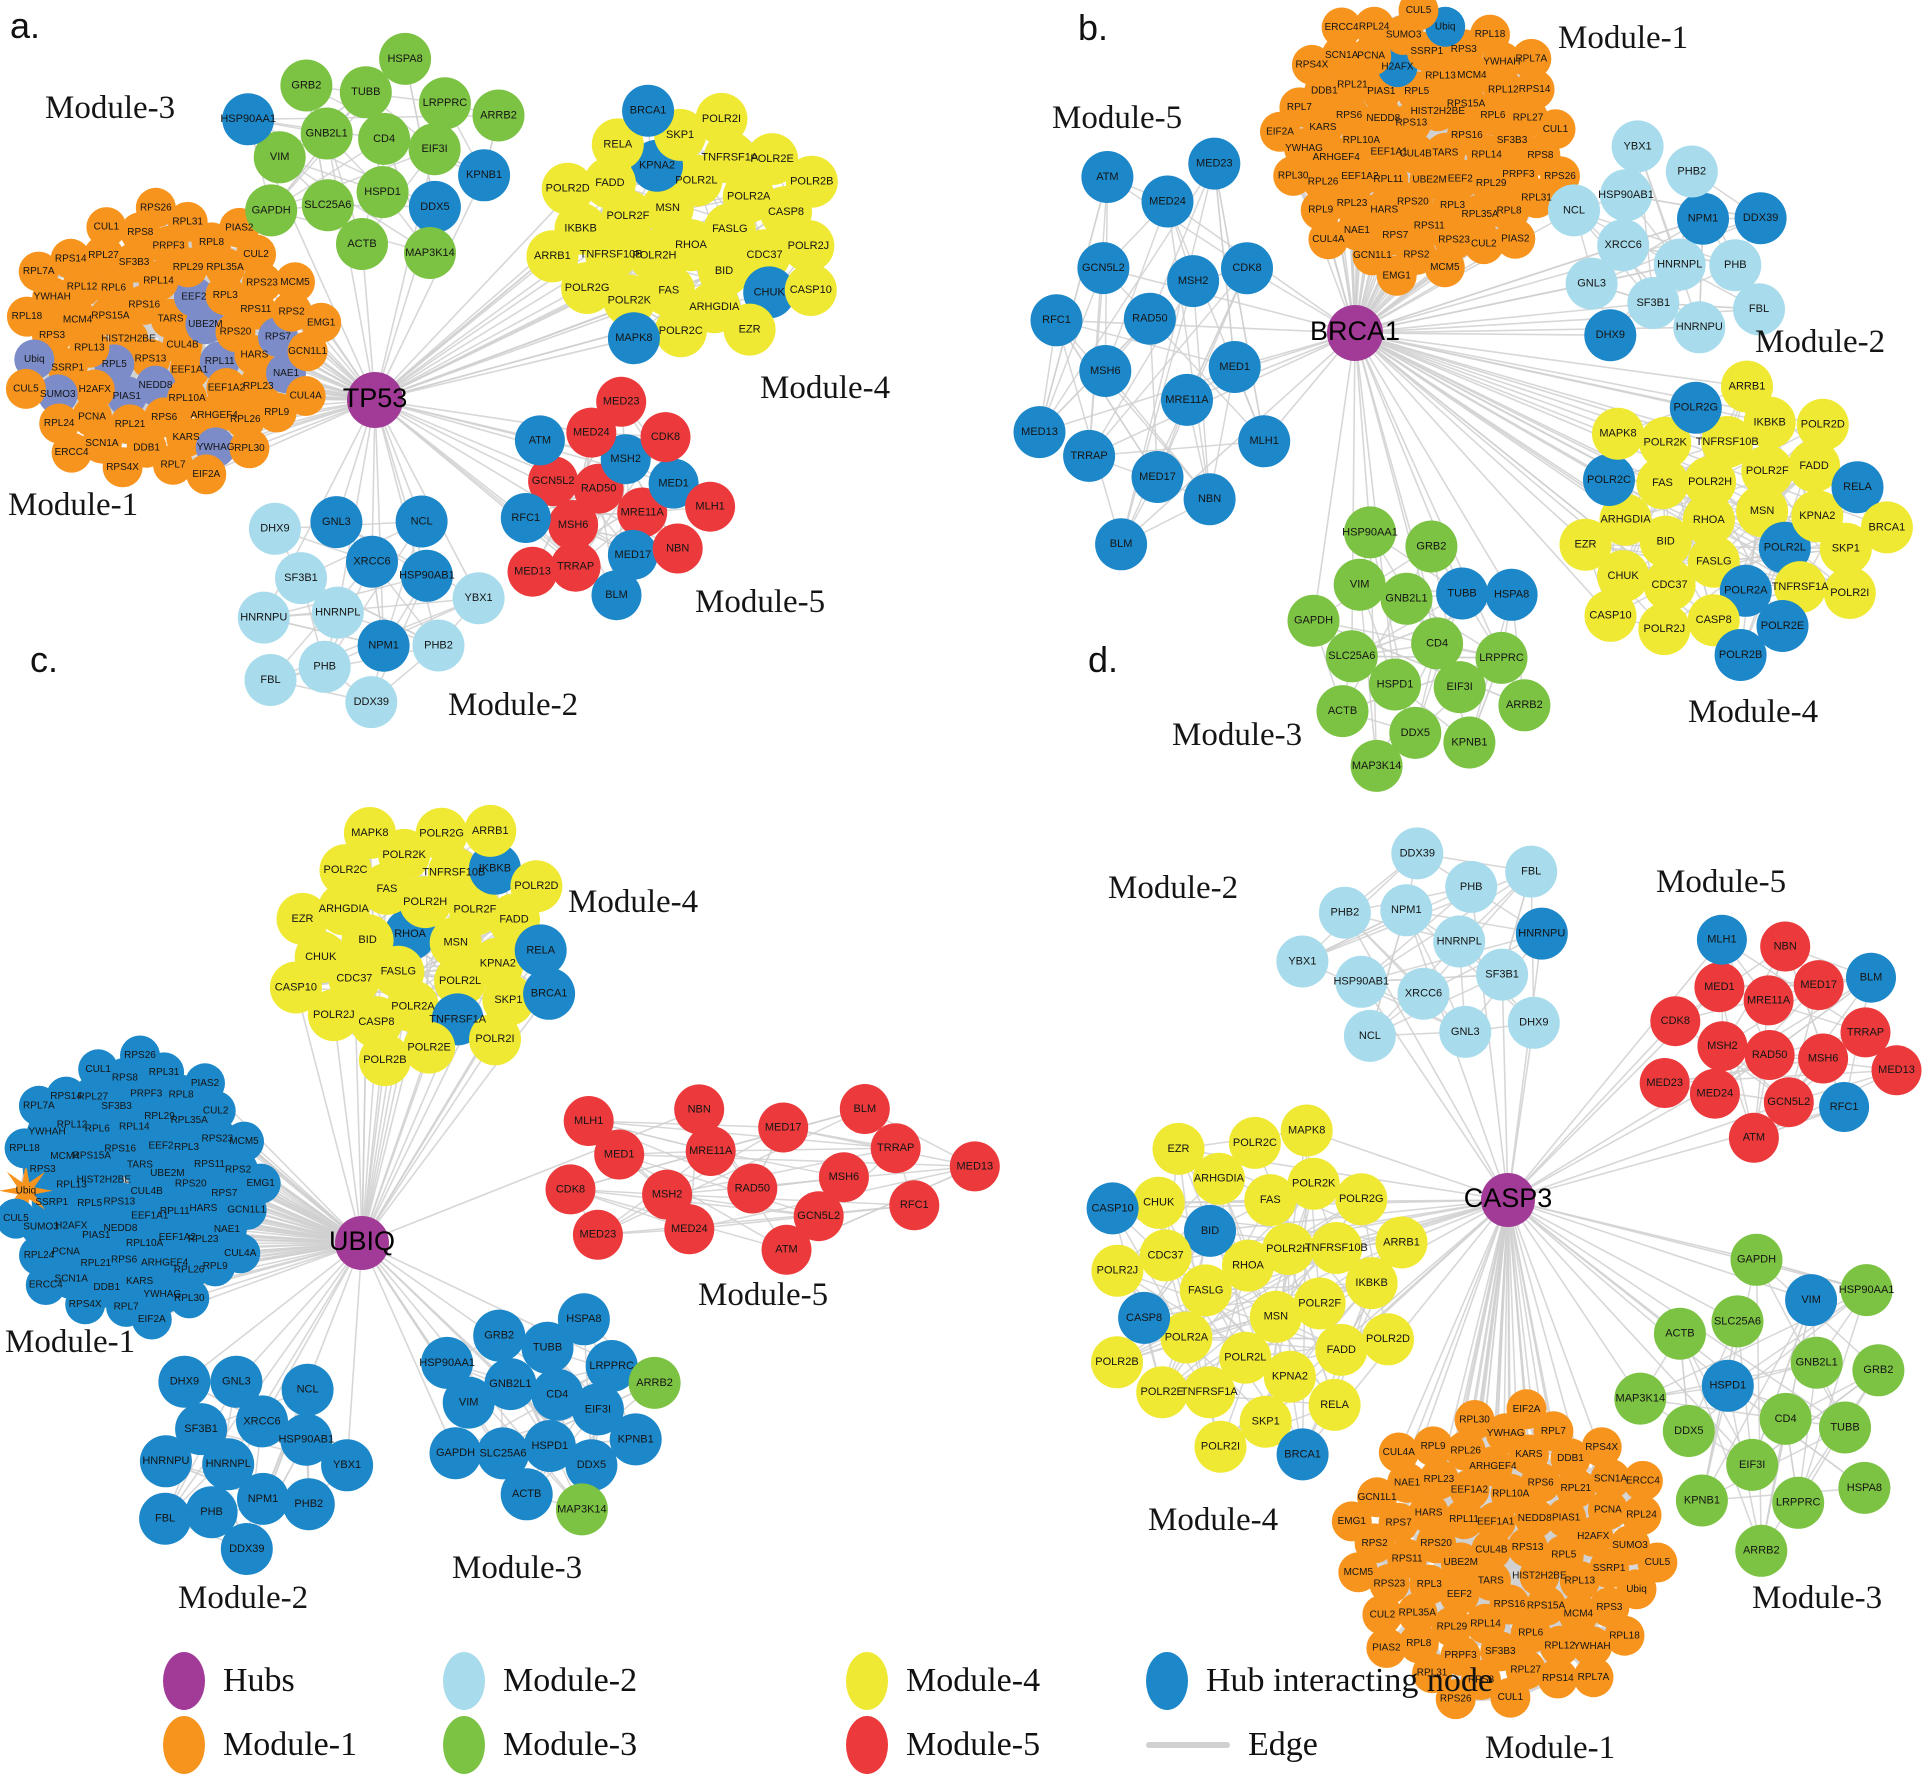 This screenshot has height=1776, width=1923. I want to click on node-label: EEF2, so click(193, 296).